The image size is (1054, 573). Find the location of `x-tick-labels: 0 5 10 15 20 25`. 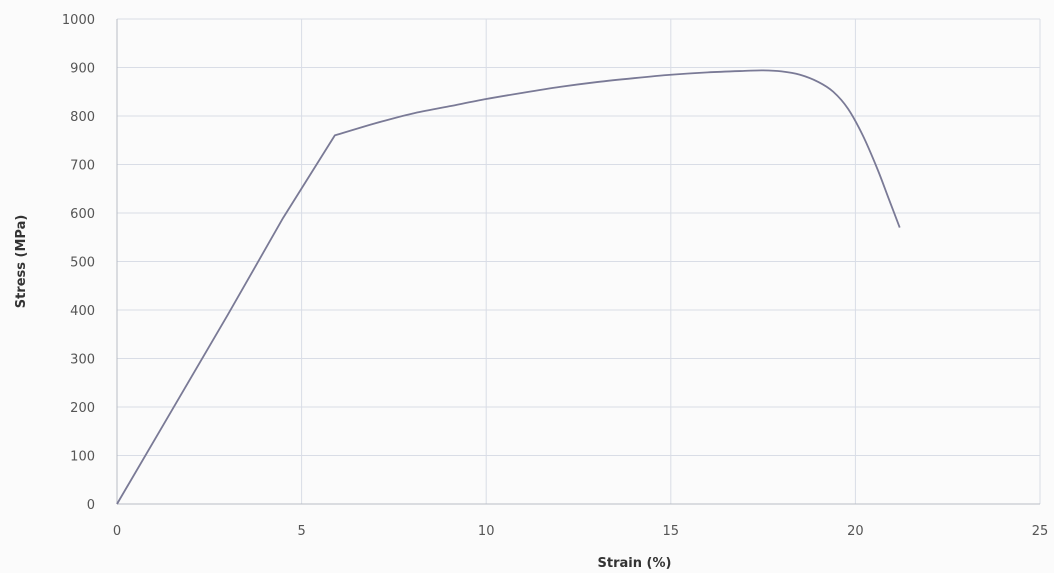

x-tick-labels: 0 5 10 15 20 25 is located at coordinates (580, 531).